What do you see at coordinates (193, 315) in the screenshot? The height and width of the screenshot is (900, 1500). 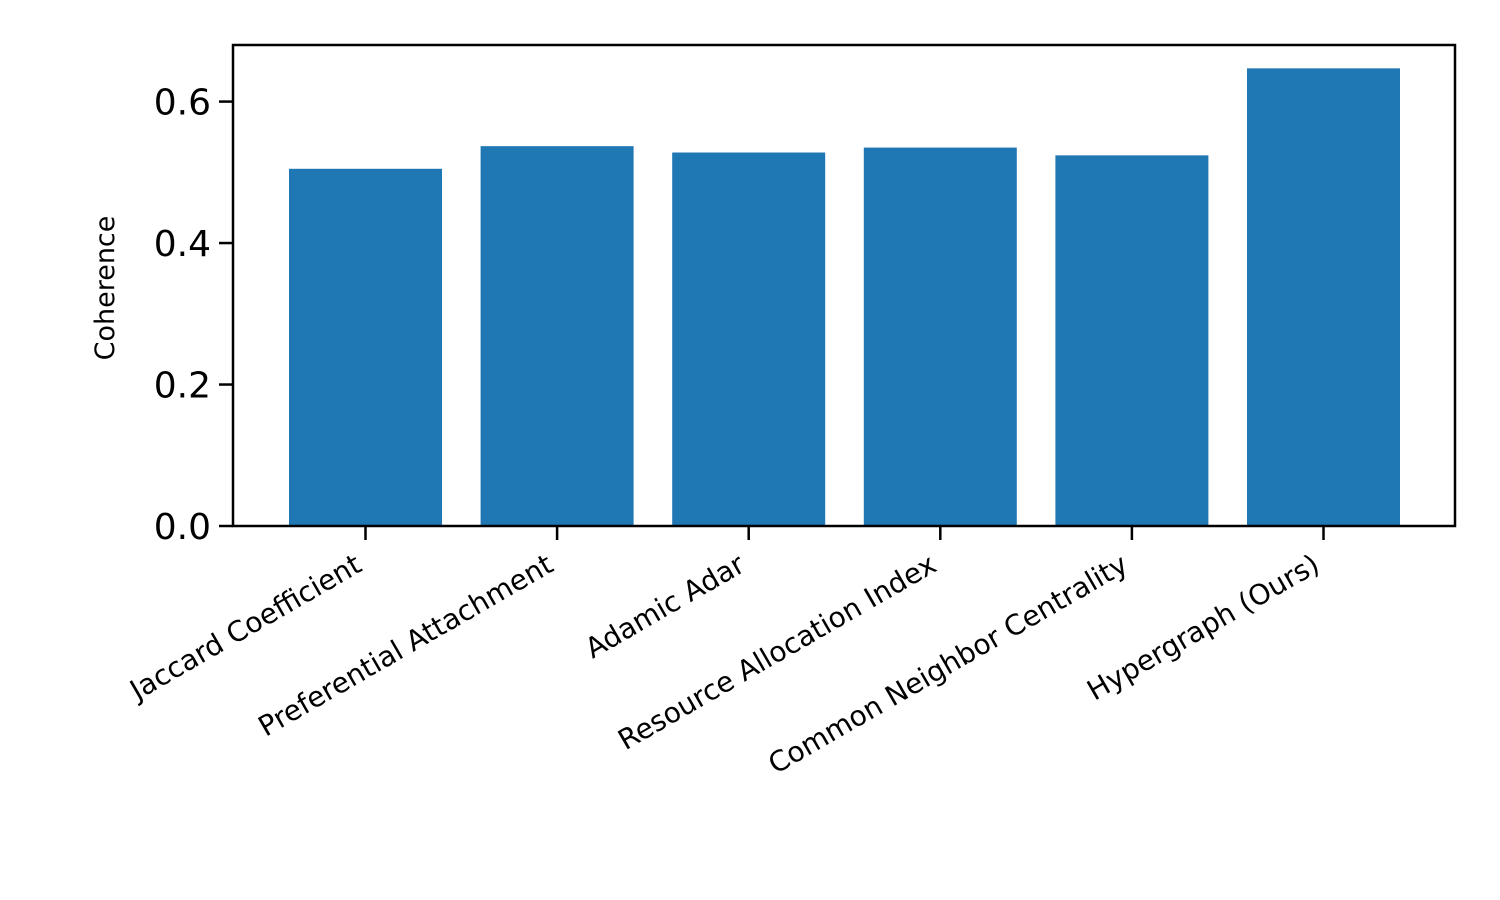 I see `y-axis-ticks: 0.0 0.2 0.4 0.6` at bounding box center [193, 315].